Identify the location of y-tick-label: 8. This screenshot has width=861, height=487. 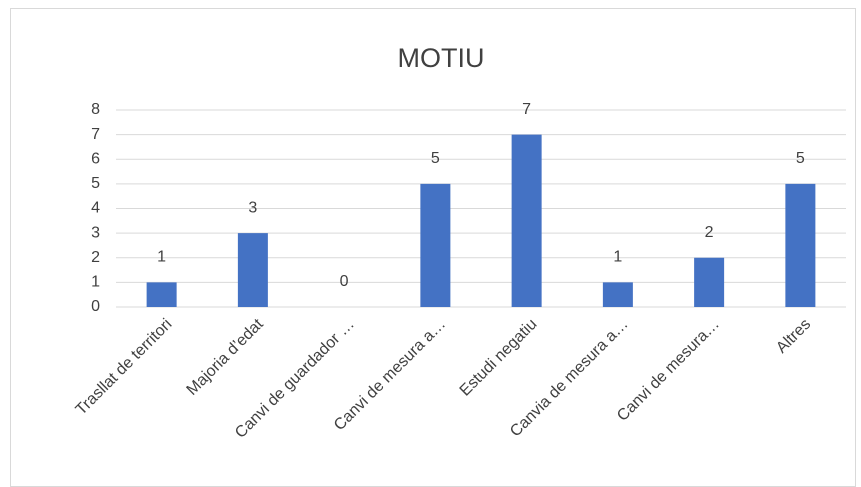
(95, 109).